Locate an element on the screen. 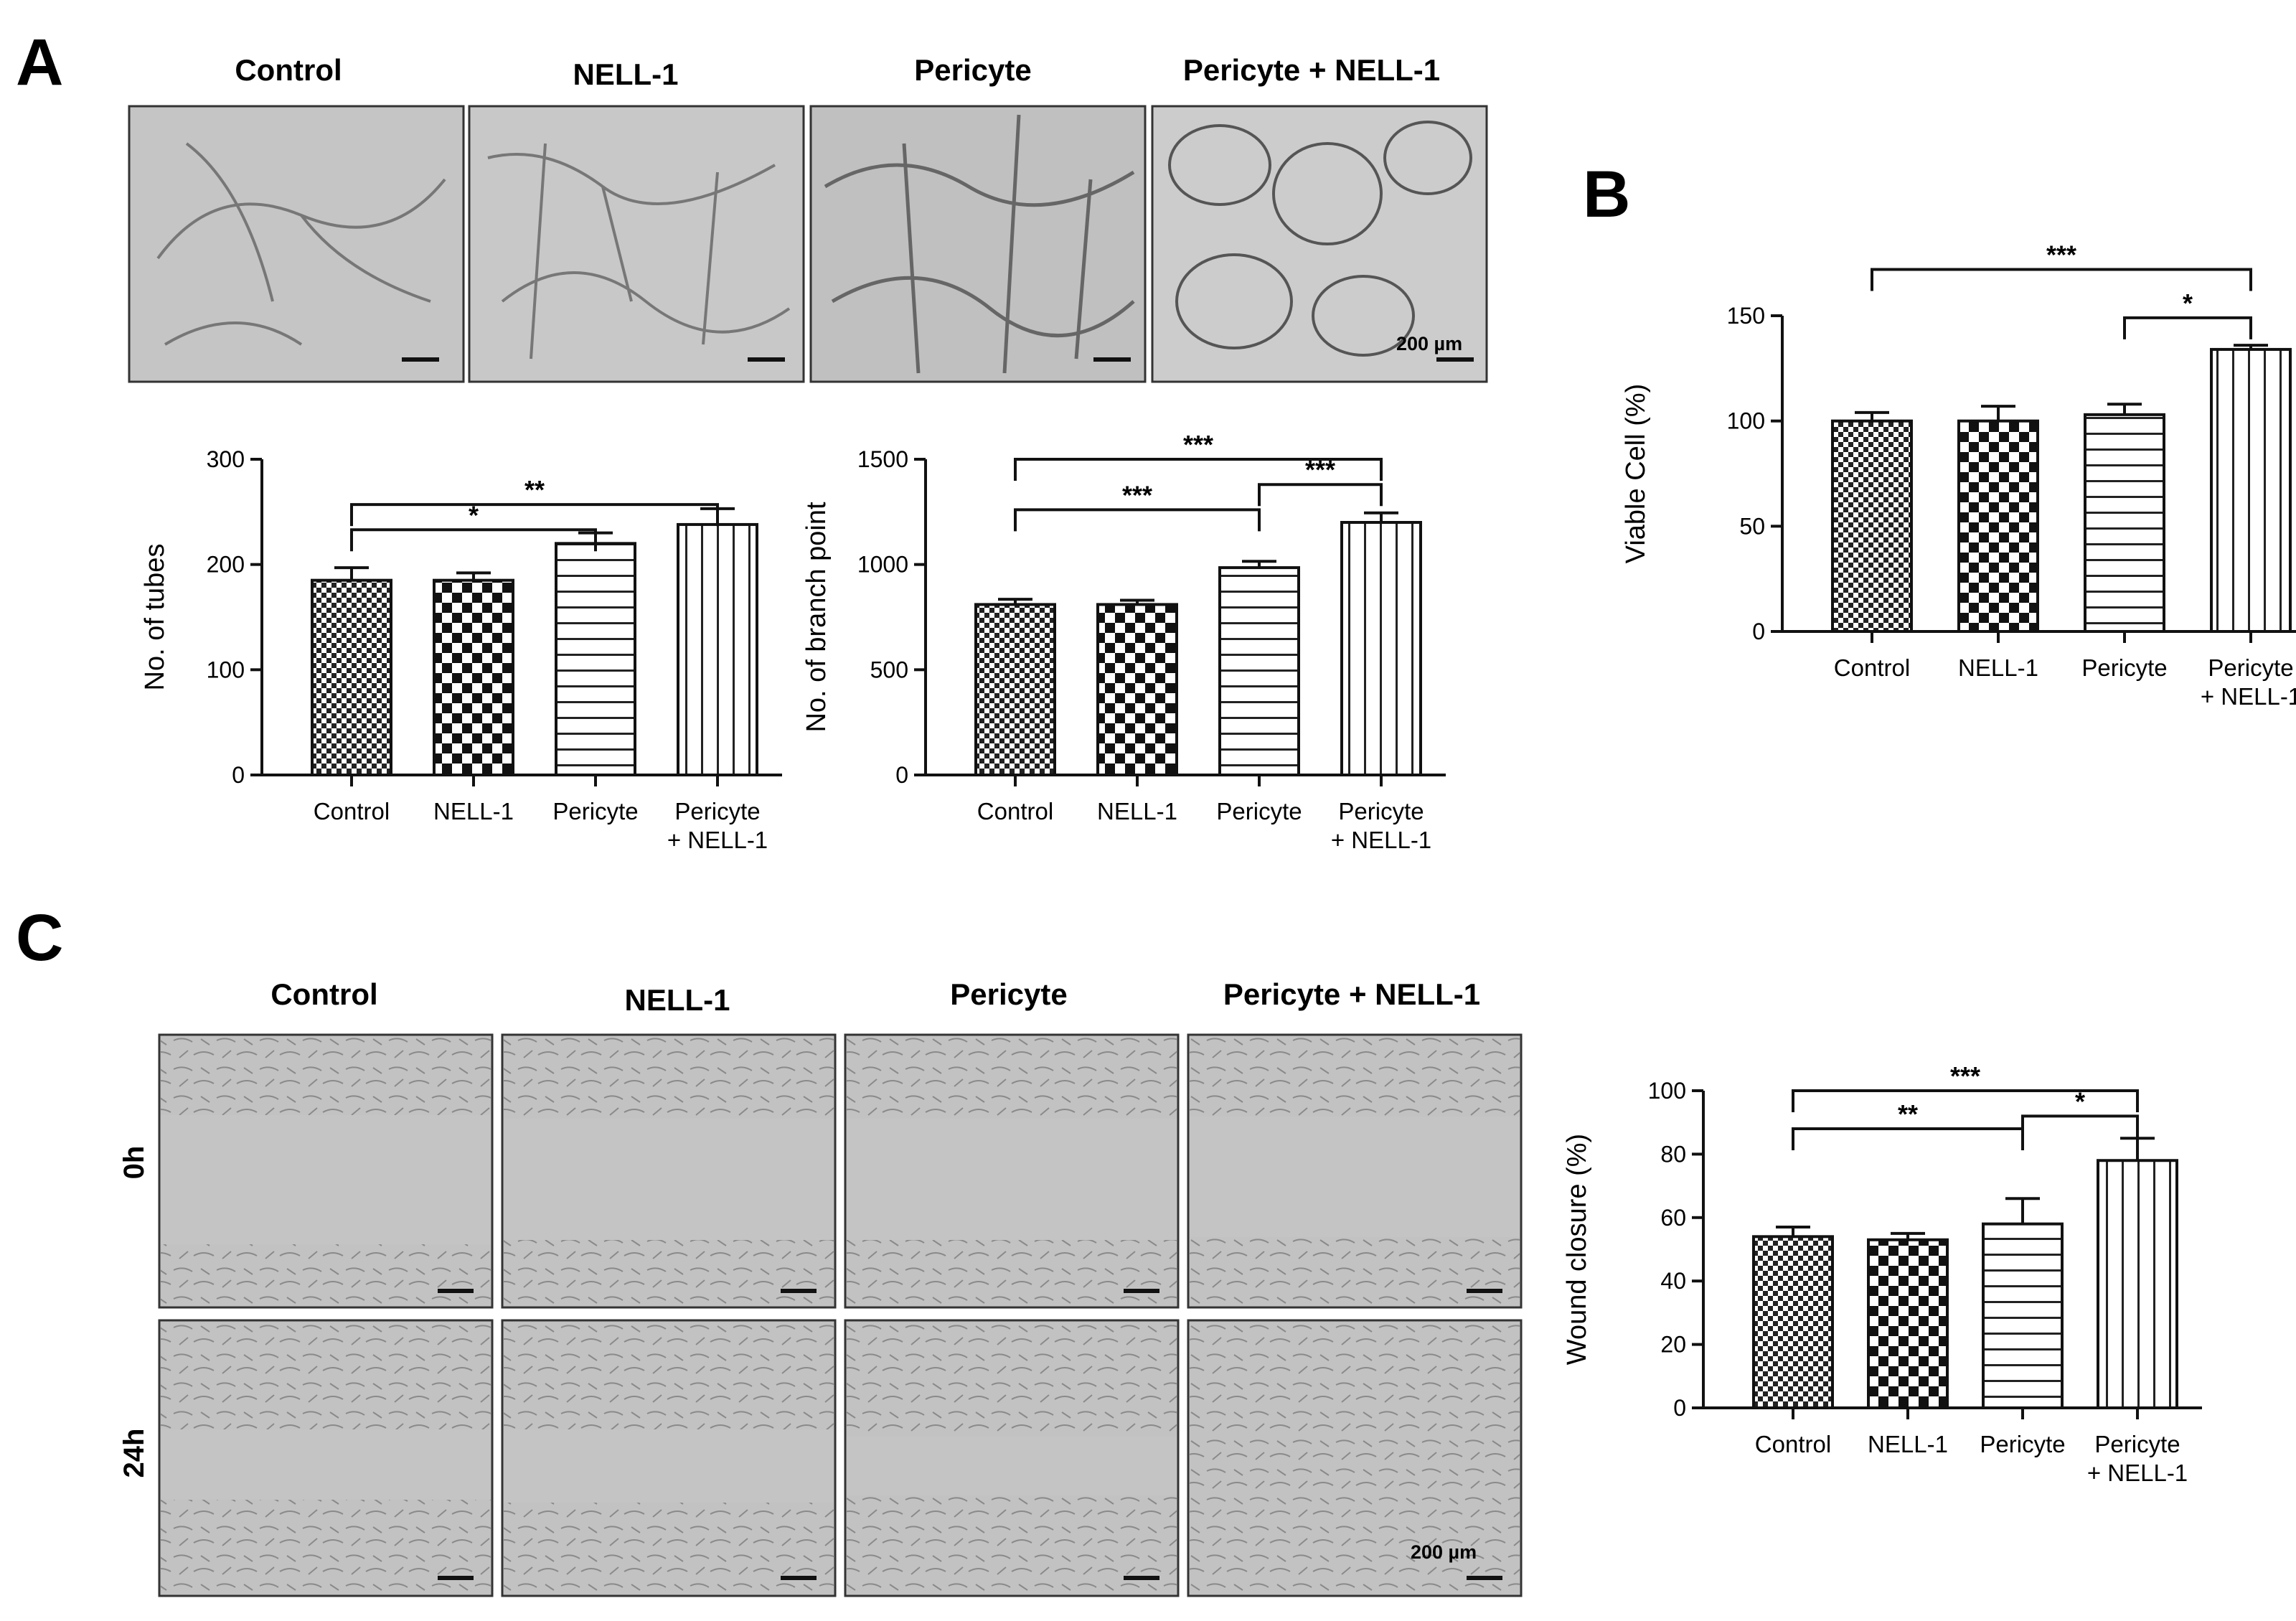 The height and width of the screenshot is (1621, 2296). y-axis-label: Viable Cell (%) is located at coordinates (1636, 474).